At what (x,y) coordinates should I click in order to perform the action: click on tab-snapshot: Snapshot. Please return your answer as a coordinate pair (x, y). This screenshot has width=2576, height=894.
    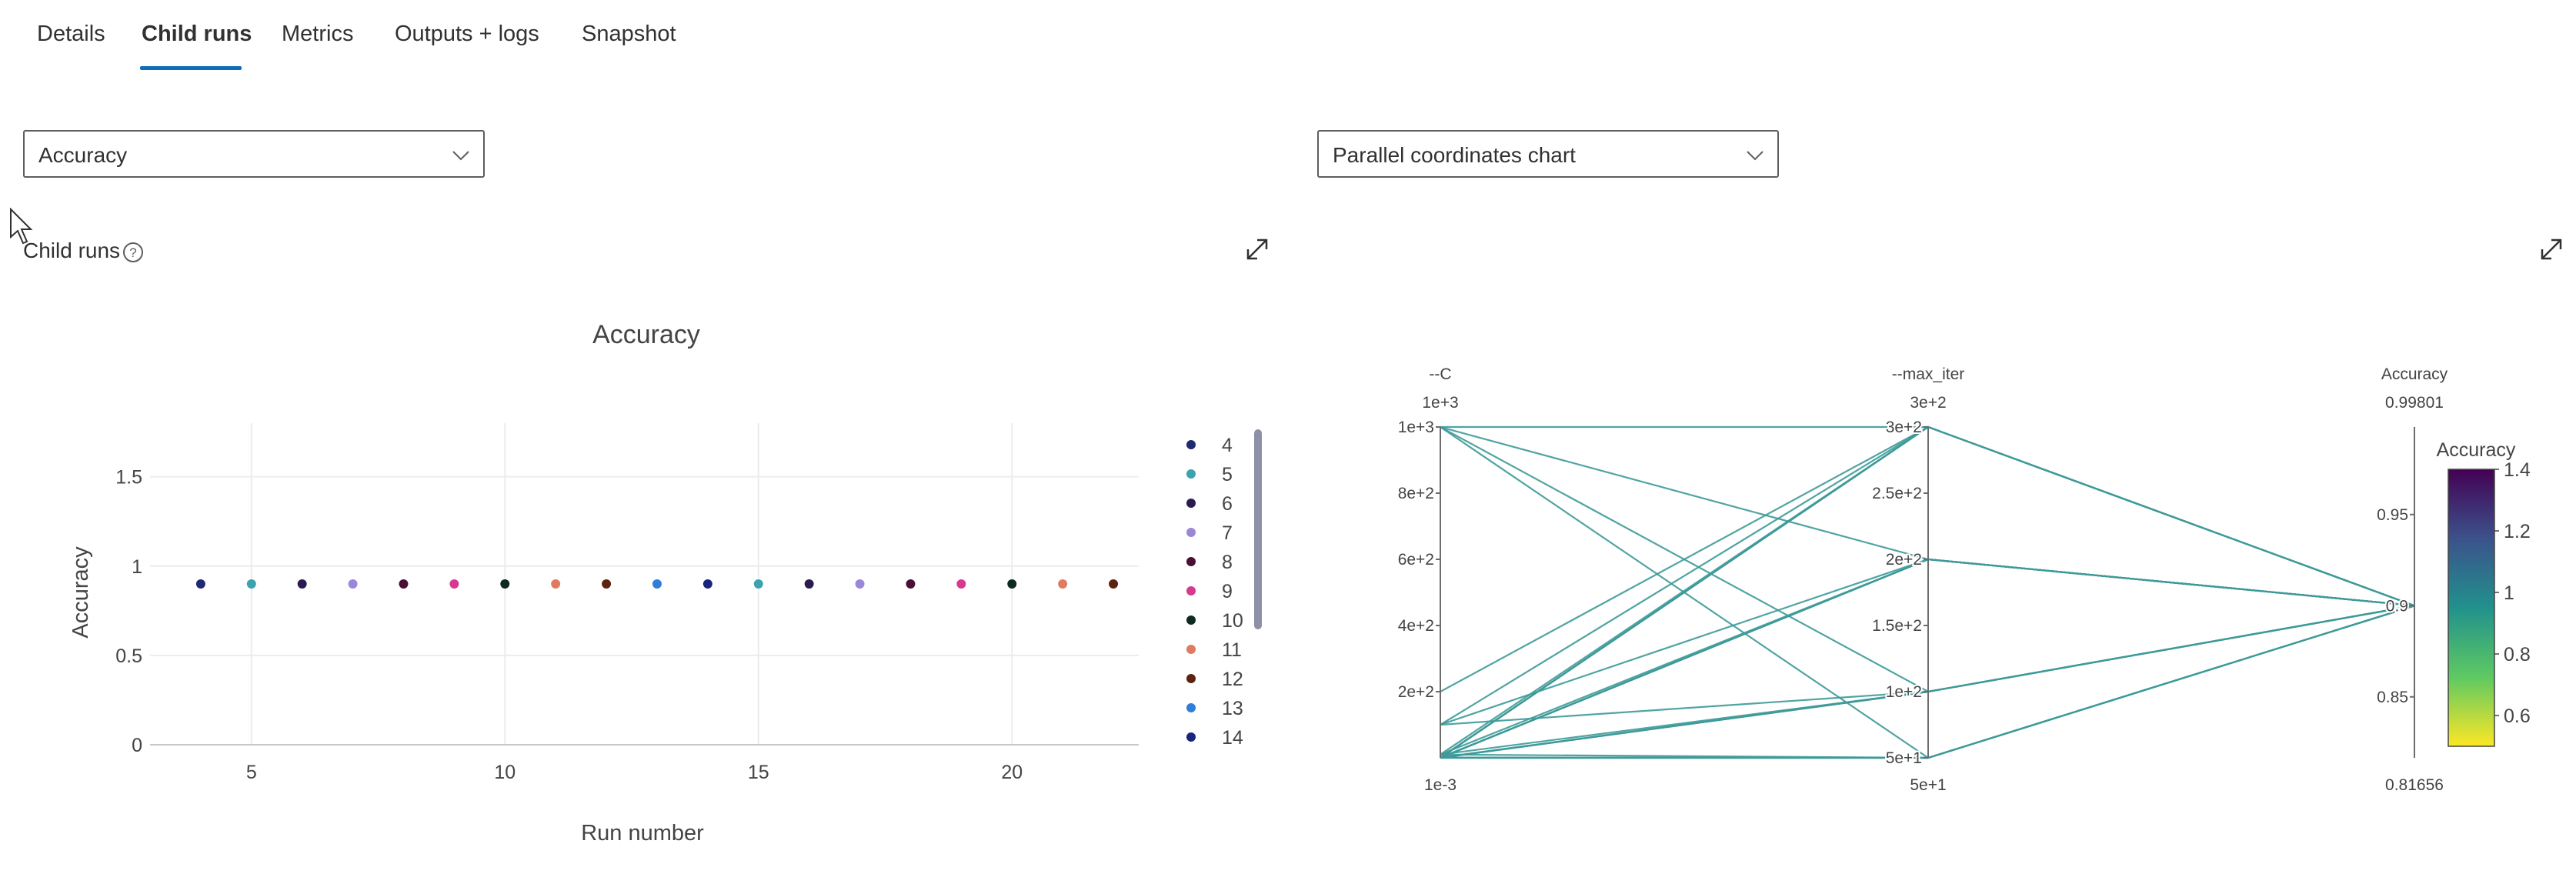
    Looking at the image, I should click on (629, 34).